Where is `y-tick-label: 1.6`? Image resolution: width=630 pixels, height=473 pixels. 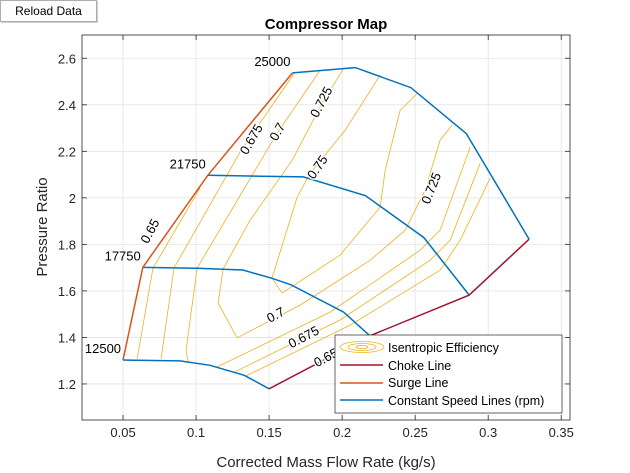
y-tick-label: 1.6 is located at coordinates (67, 291).